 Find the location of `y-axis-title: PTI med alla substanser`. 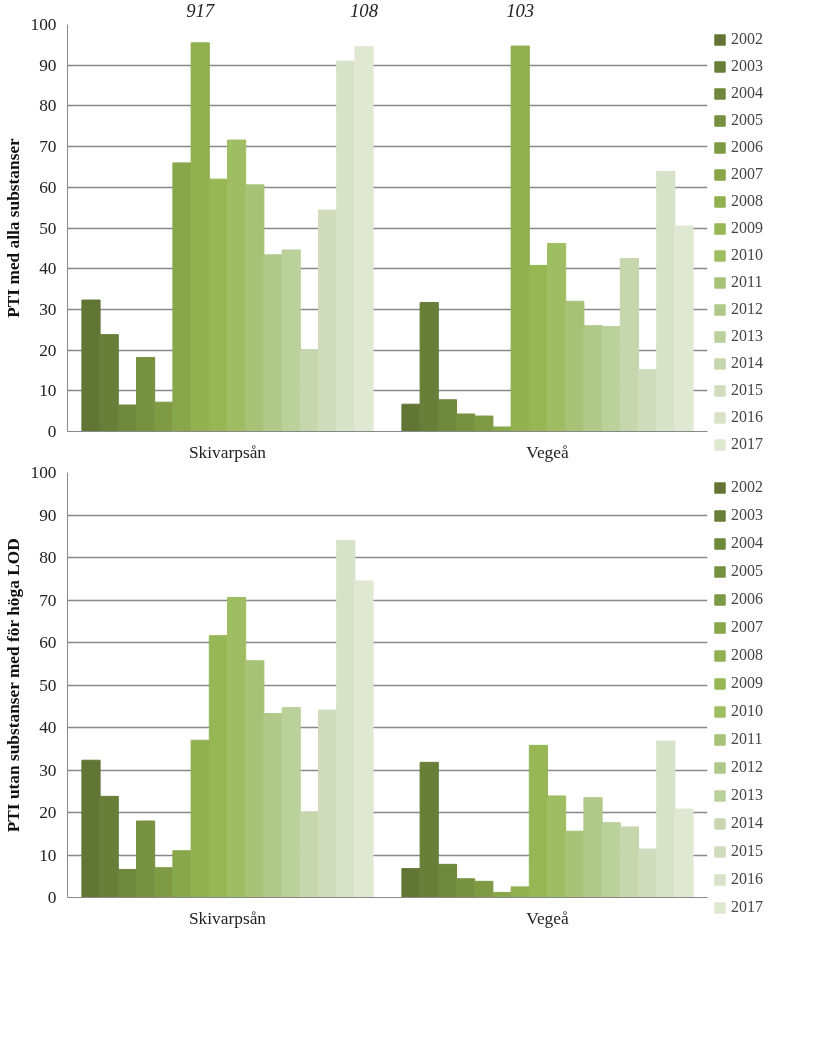

y-axis-title: PTI med alla substanser is located at coordinates (13, 227).